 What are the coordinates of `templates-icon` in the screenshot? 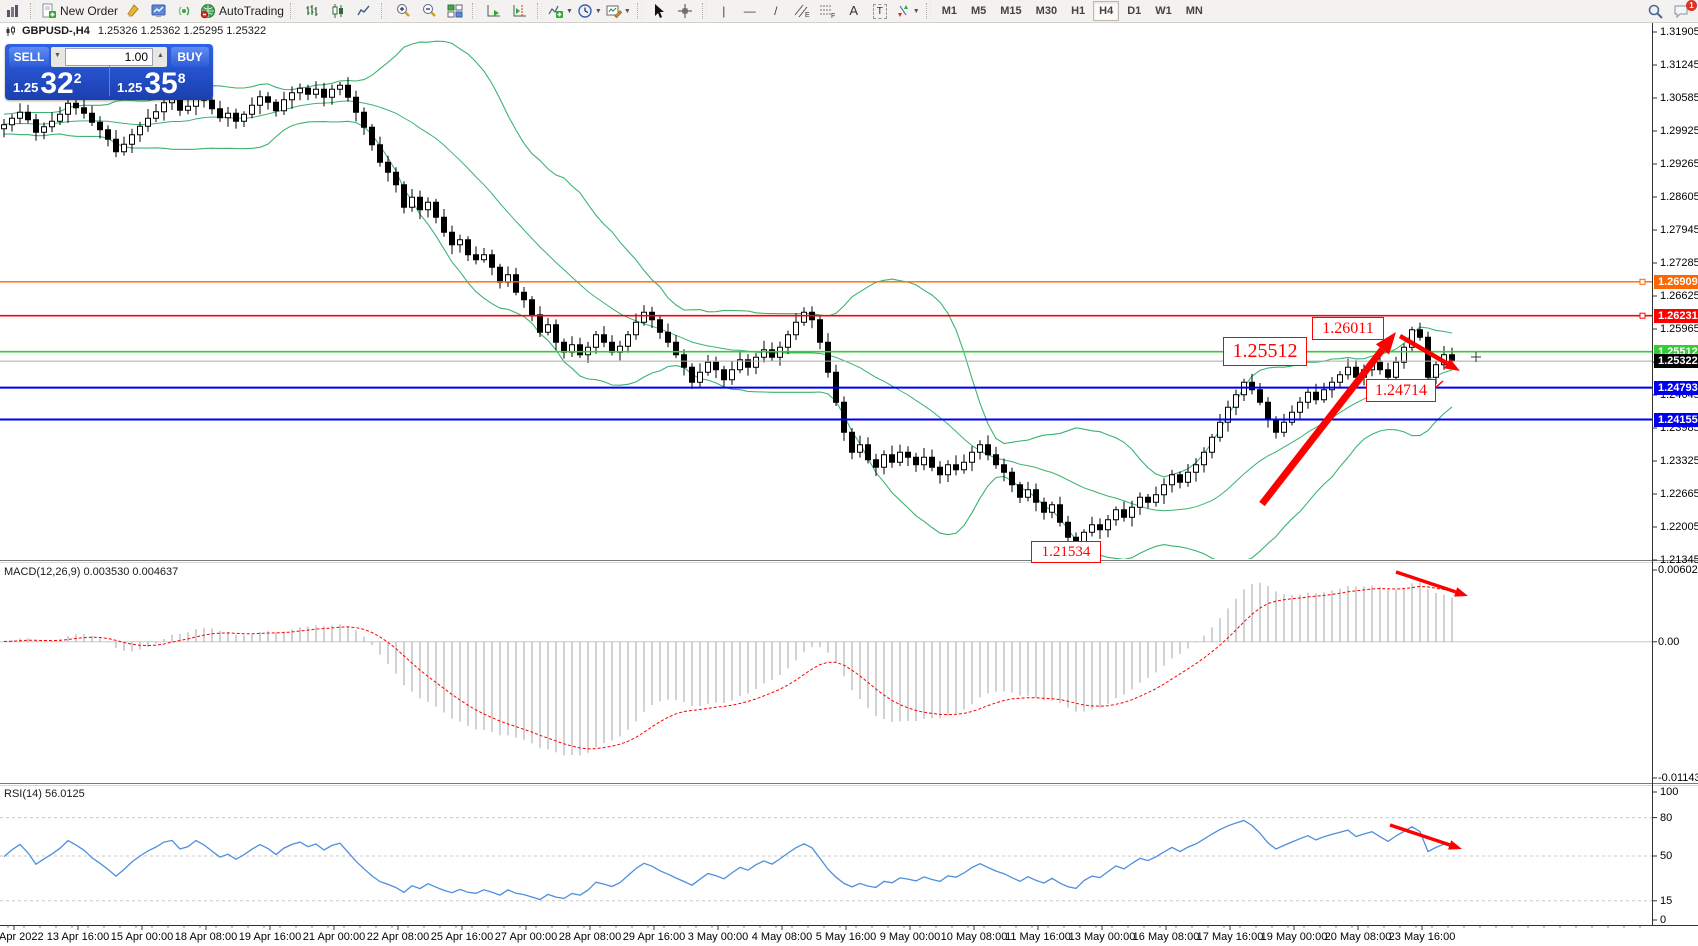 It's located at (614, 12).